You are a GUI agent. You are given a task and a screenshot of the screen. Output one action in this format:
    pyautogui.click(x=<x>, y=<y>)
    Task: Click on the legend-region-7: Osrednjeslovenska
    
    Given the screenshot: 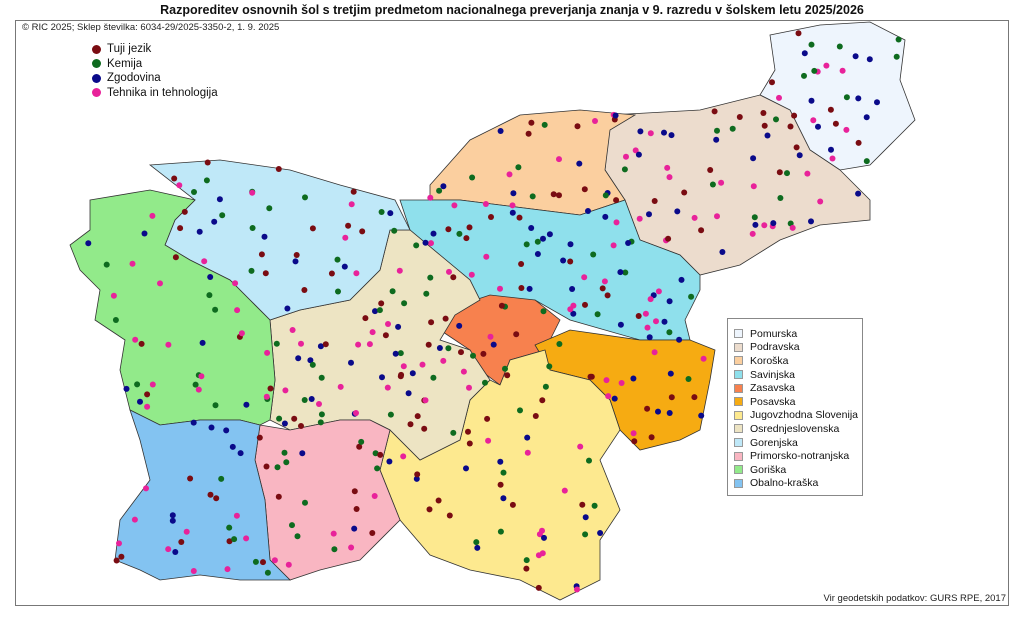 What is the action you would take?
    pyautogui.click(x=798, y=429)
    